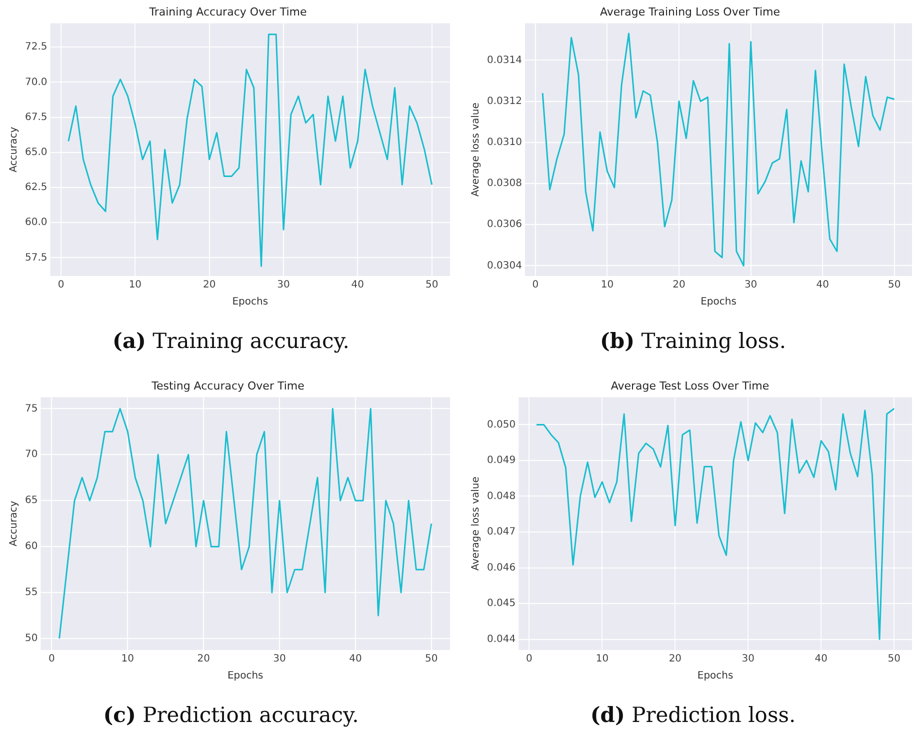  I want to click on y-tick-label: 57.5, so click(36, 258).